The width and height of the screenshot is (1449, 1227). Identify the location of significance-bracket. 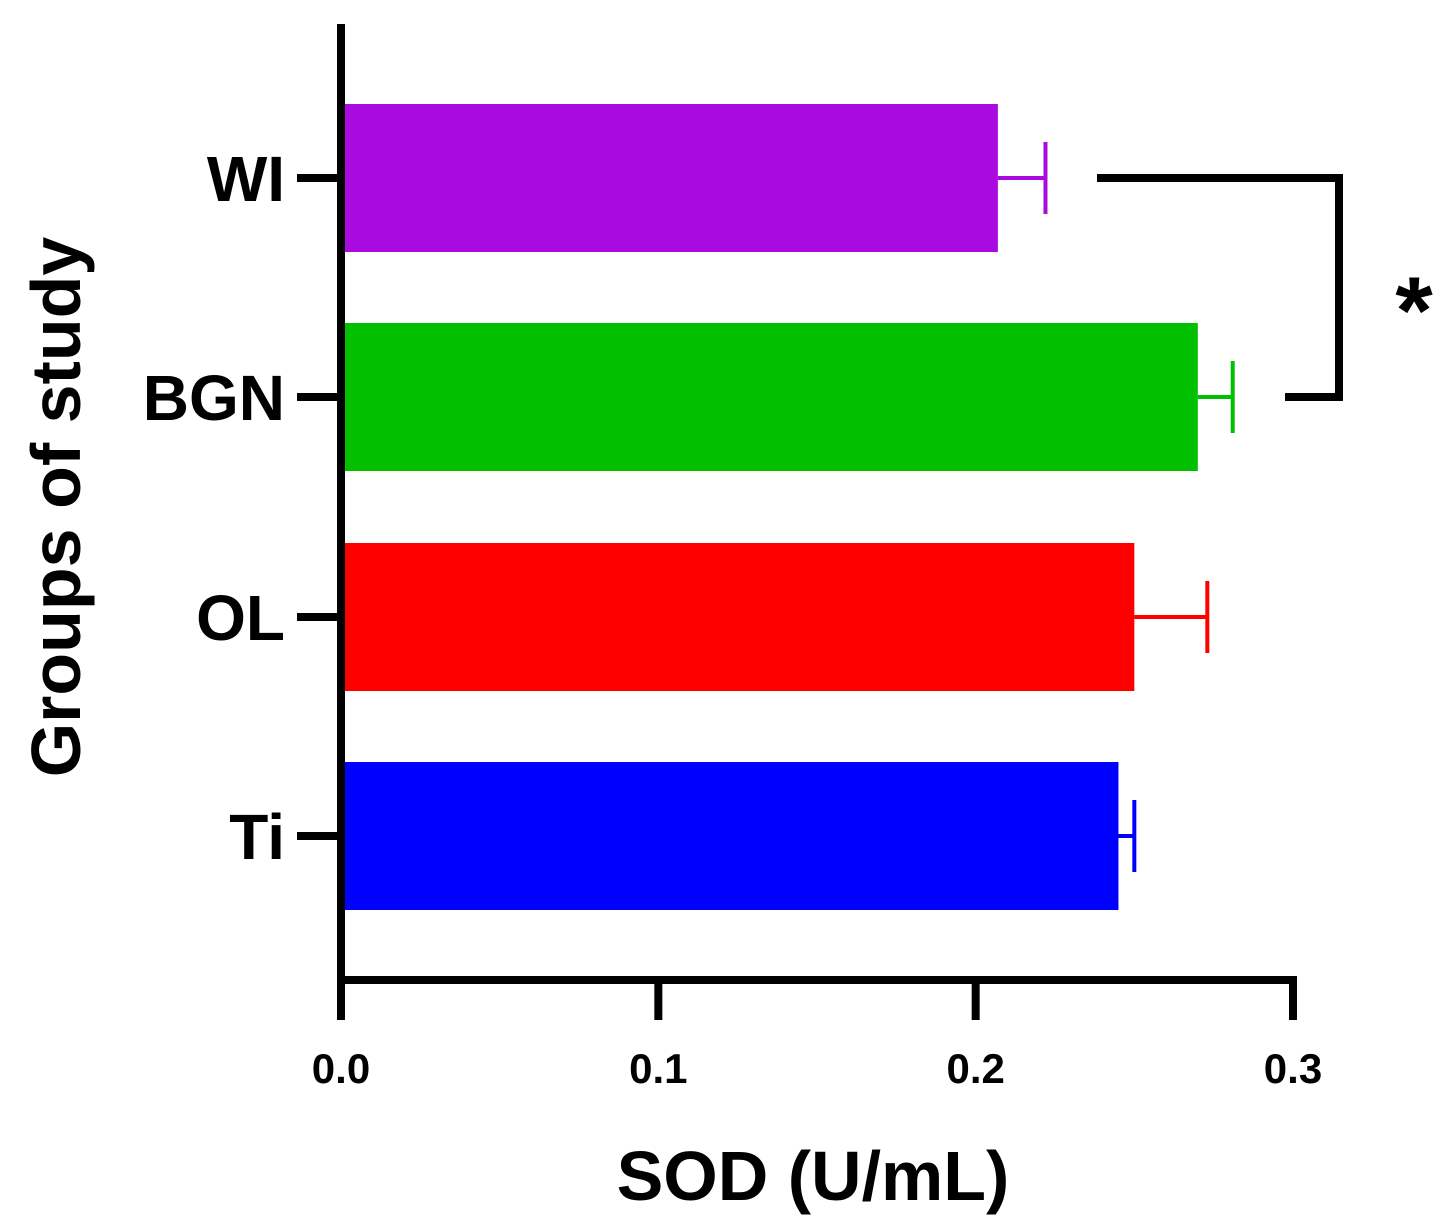
(1220, 287).